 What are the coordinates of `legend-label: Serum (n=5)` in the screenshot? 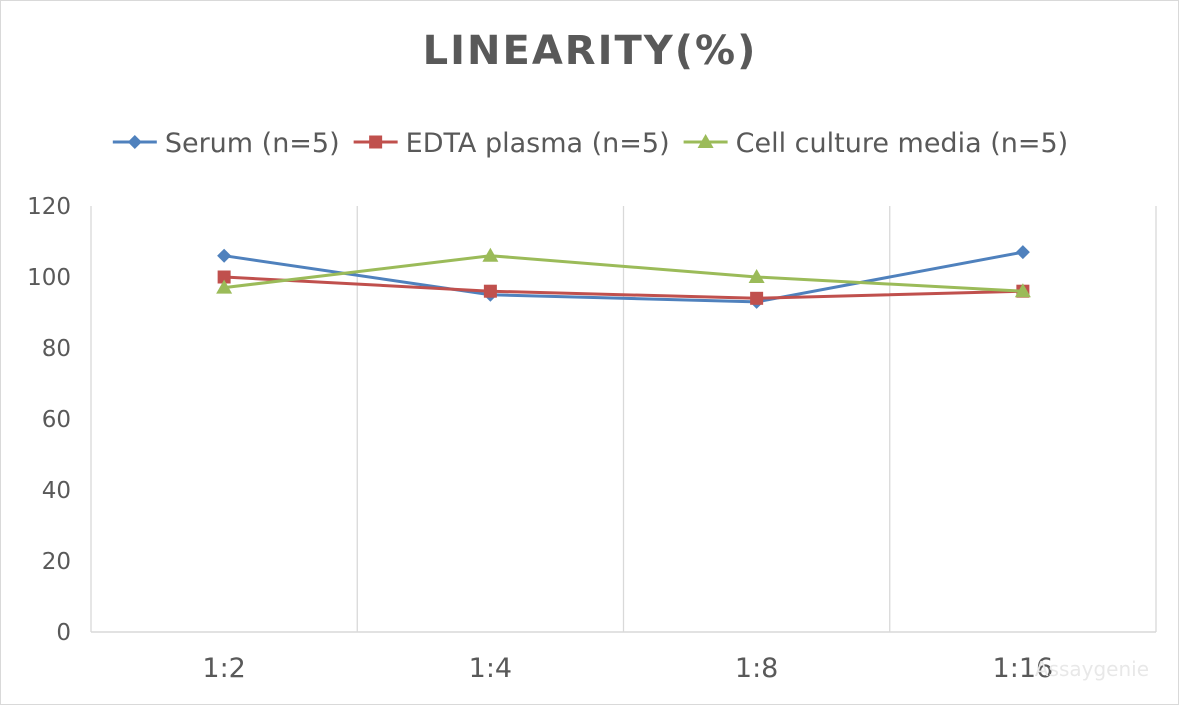 It's located at (252, 143).